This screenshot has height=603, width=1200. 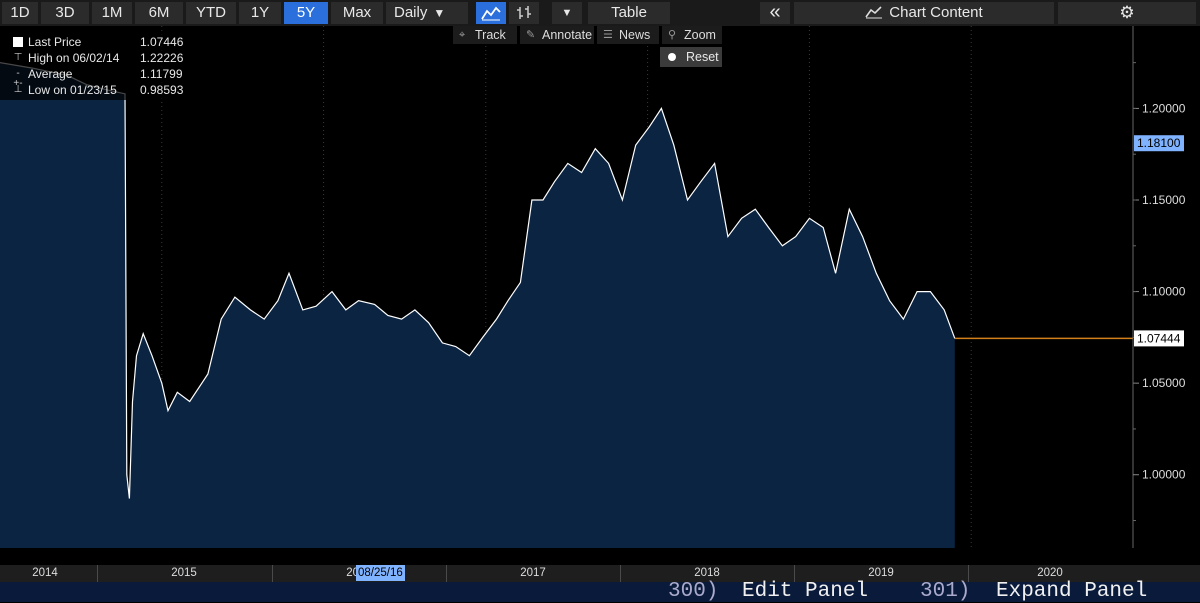 What do you see at coordinates (533, 573) in the screenshot?
I see `x-axis-label-2017: 2017` at bounding box center [533, 573].